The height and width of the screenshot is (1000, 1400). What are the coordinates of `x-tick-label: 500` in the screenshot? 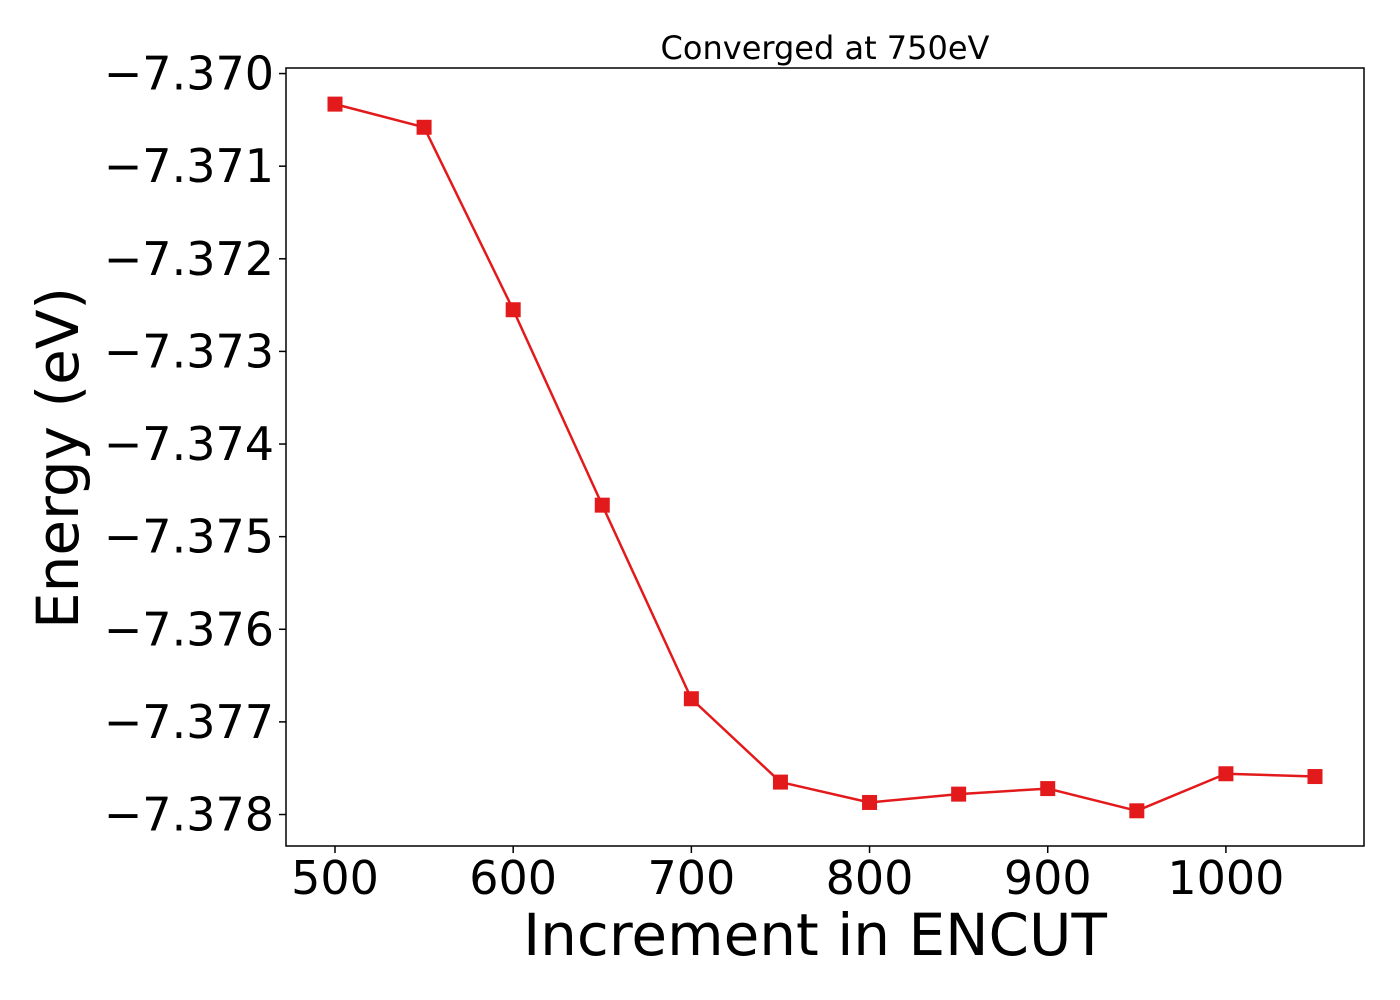 It's located at (335, 878).